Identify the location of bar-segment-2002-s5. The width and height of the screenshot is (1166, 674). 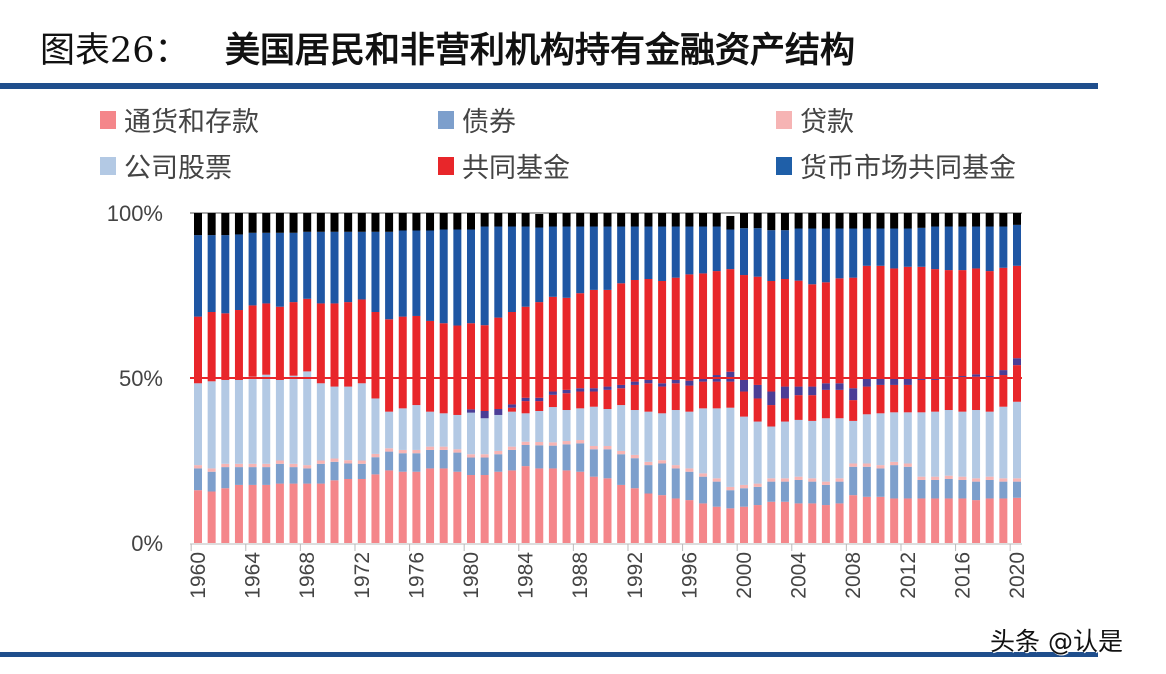
(771, 398).